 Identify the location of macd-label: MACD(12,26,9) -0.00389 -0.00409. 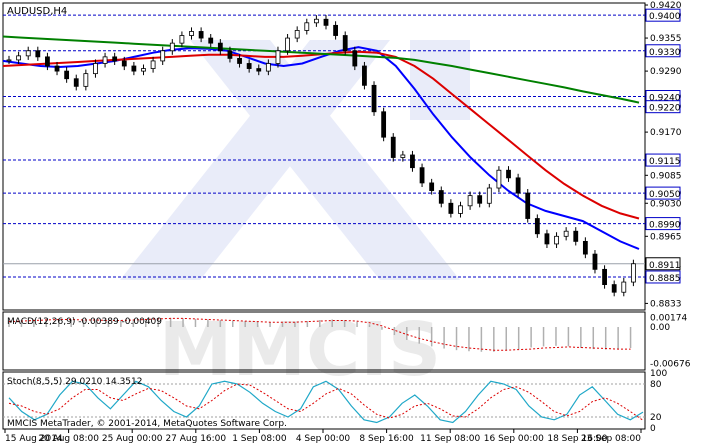
(84, 322).